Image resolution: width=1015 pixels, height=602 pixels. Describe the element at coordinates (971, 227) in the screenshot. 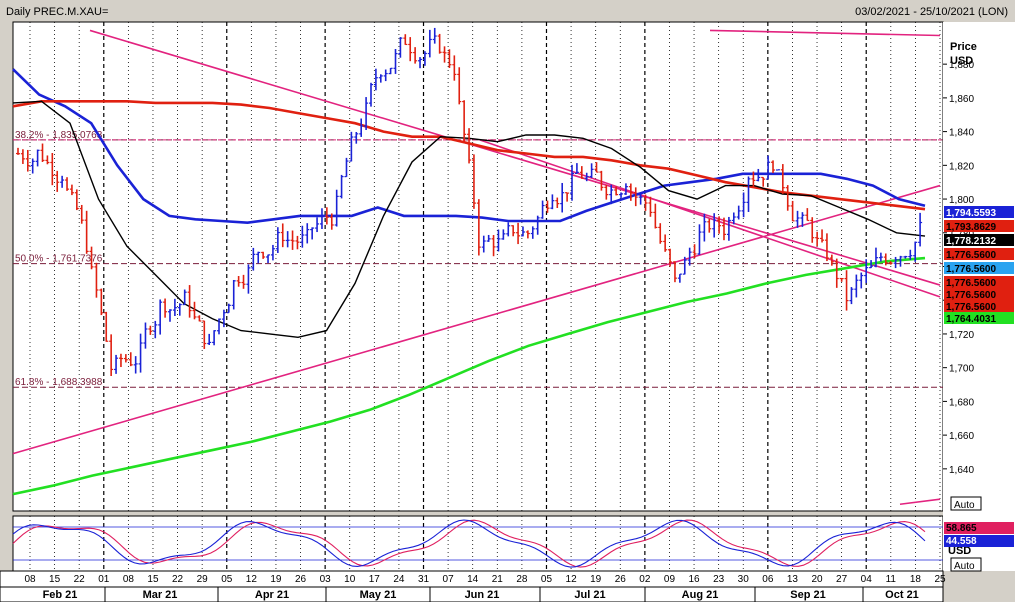

I see `price-tag-text: 1,793.8629` at that location.